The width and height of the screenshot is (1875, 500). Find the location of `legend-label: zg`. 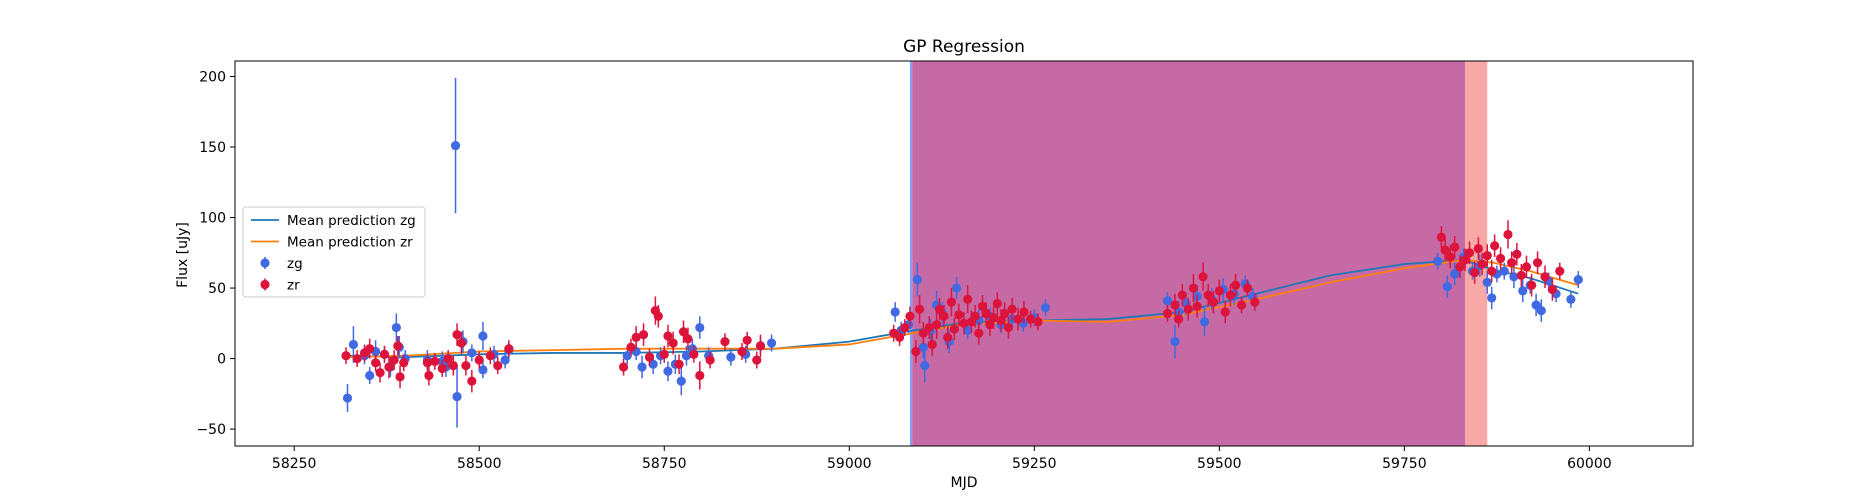

legend-label: zg is located at coordinates (295, 264).